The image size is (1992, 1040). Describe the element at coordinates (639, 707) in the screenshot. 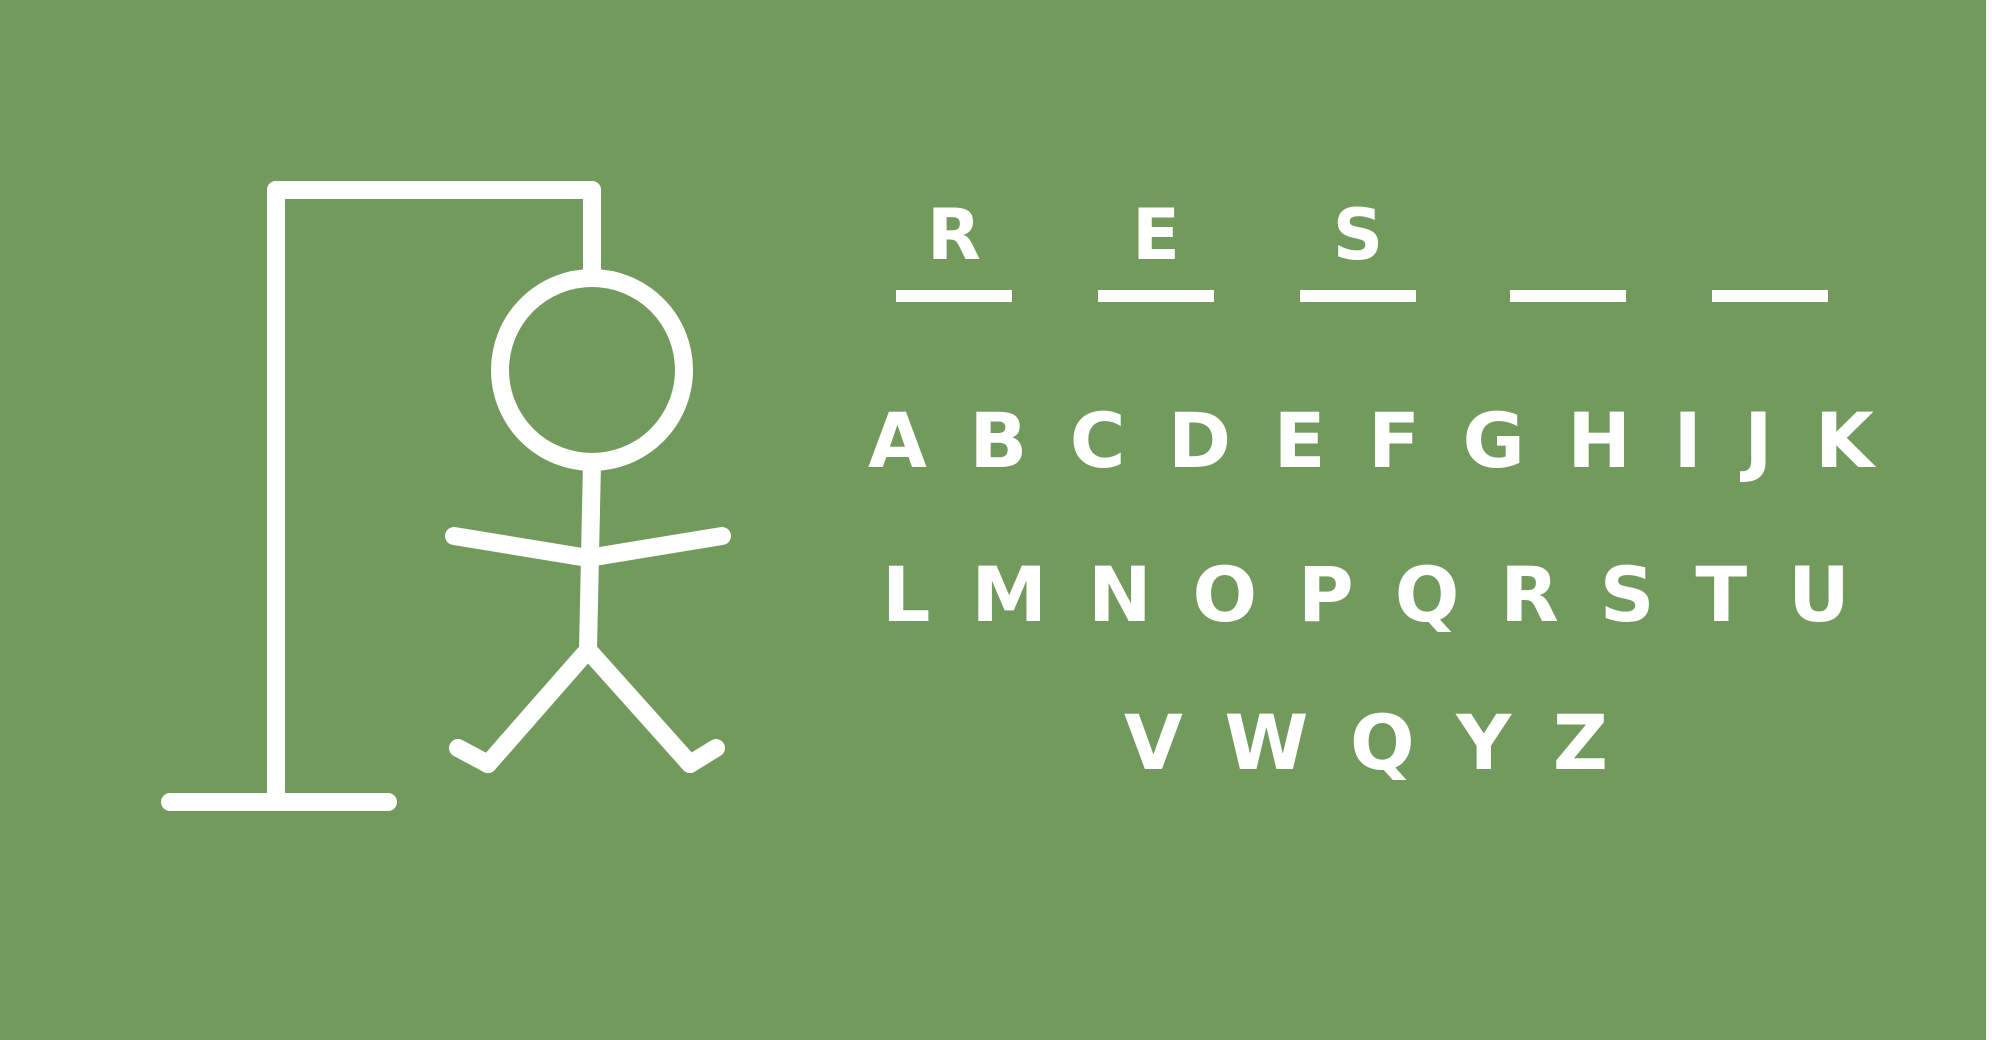

I see `hangman-right-leg` at that location.